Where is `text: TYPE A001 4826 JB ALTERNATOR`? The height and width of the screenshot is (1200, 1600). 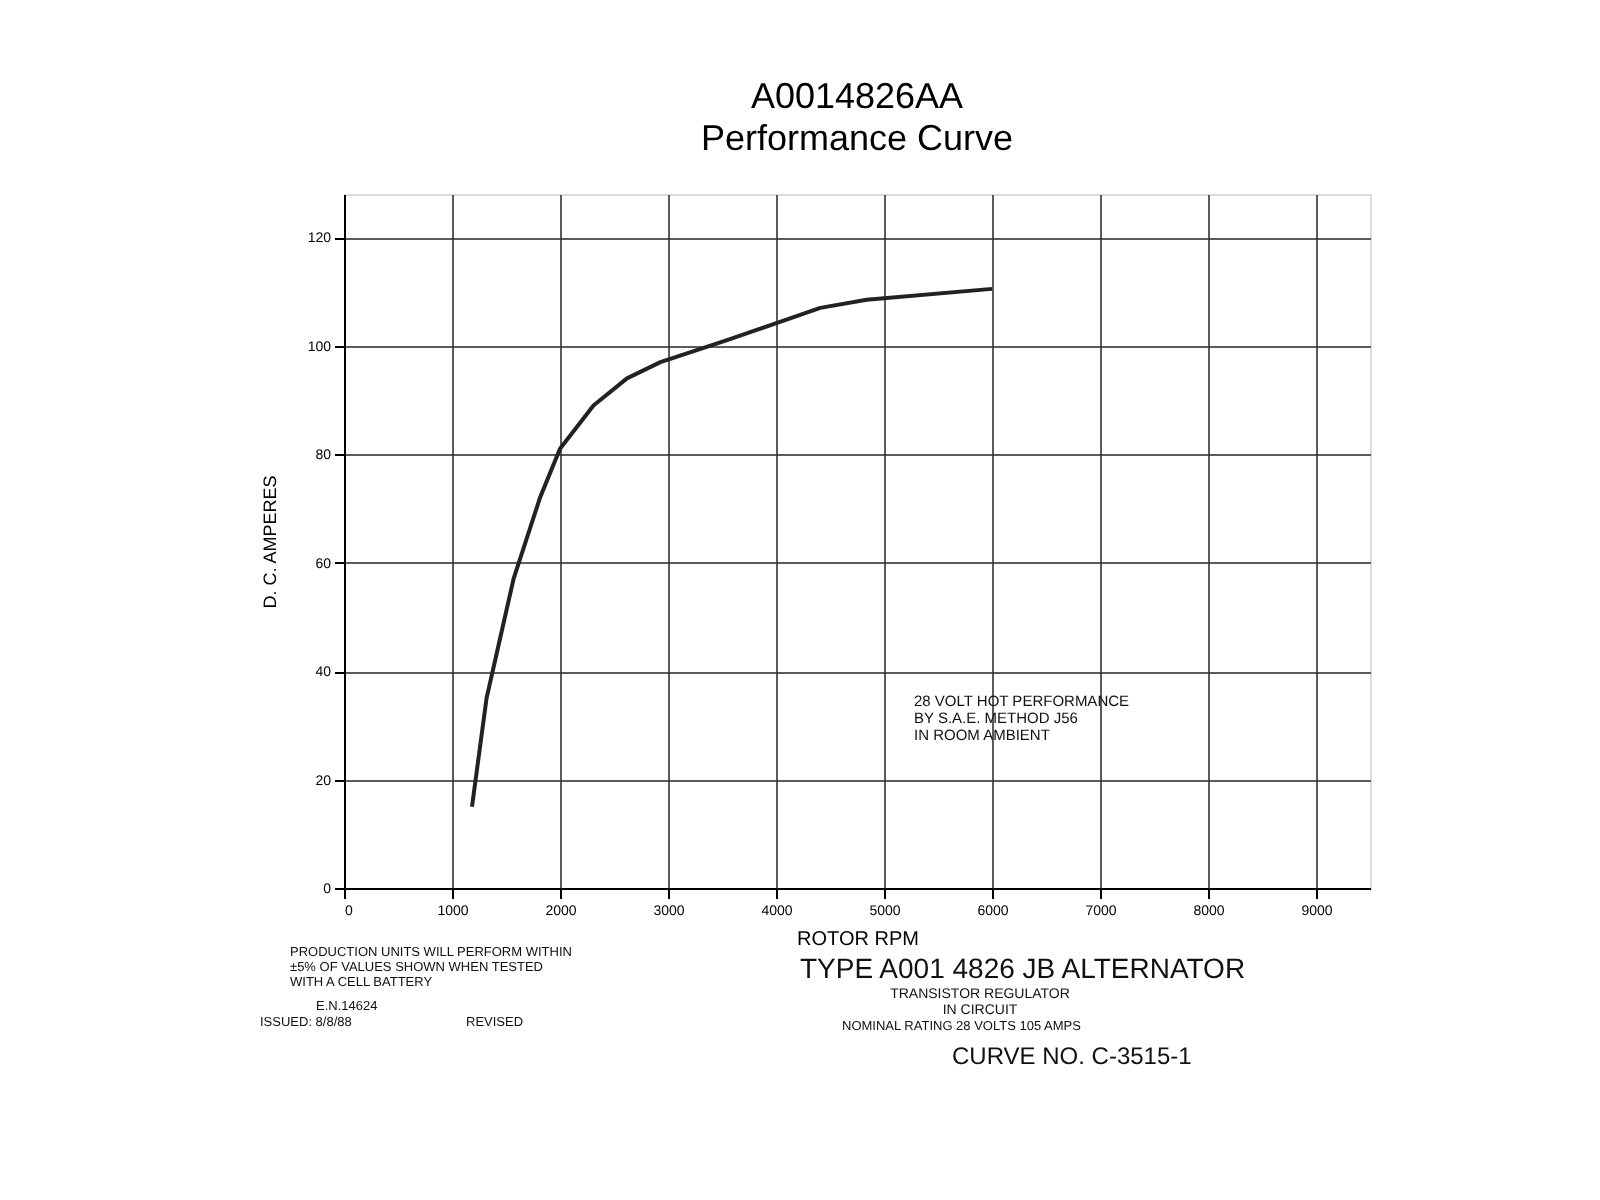 text: TYPE A001 4826 JB ALTERNATOR is located at coordinates (1023, 968).